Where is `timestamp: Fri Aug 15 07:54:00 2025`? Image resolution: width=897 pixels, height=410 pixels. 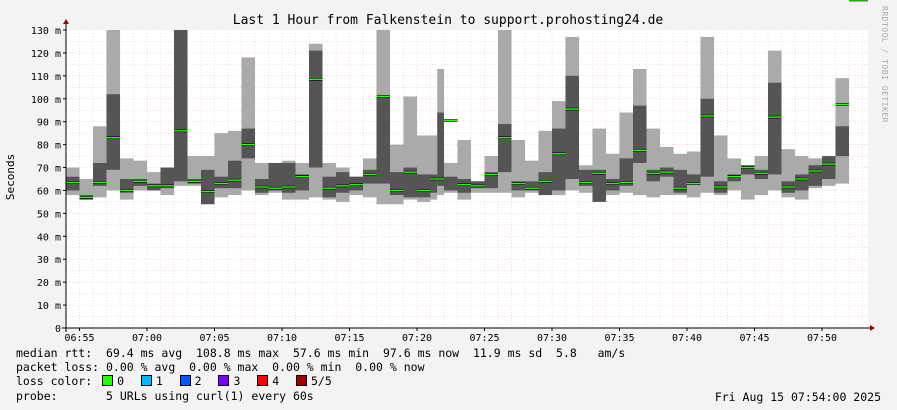 timestamp: Fri Aug 15 07:54:00 2025 is located at coordinates (797, 397).